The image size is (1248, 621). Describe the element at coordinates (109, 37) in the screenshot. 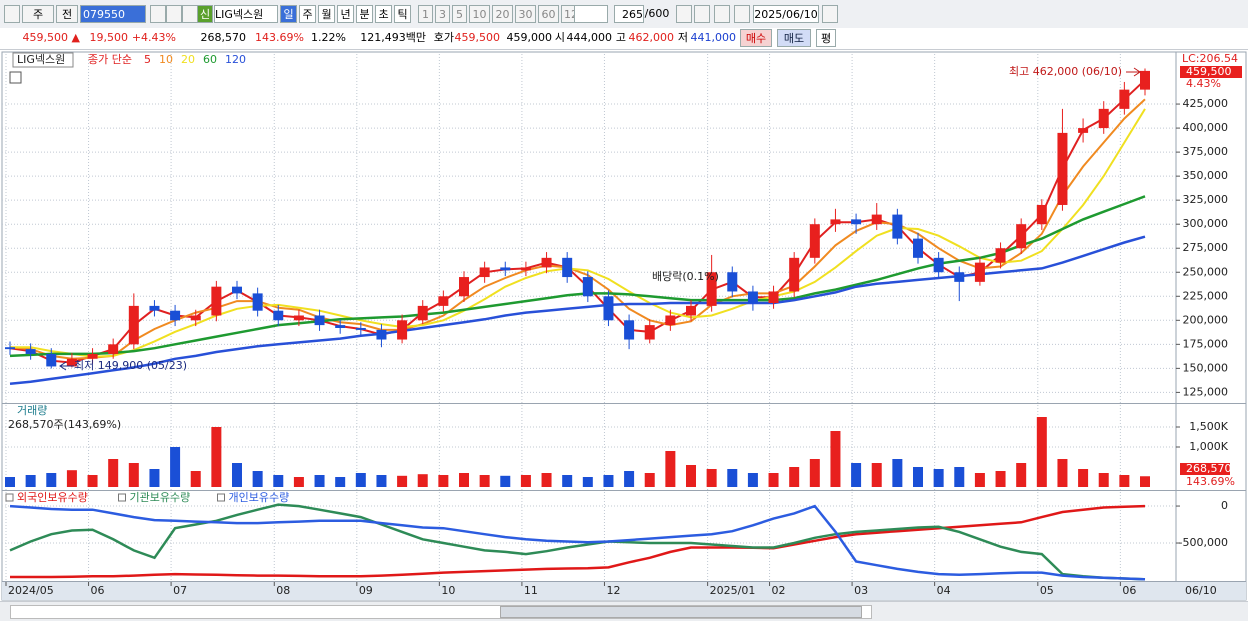

I see `quote-field: 19,500` at that location.